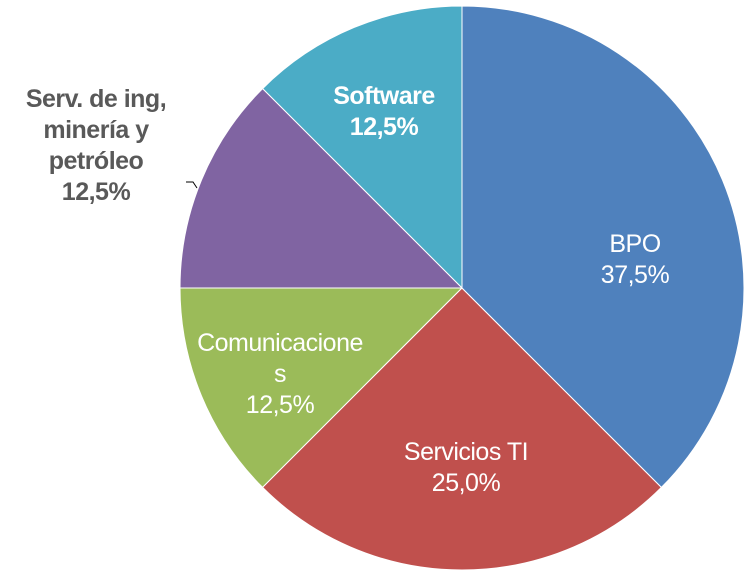  Describe the element at coordinates (635, 244) in the screenshot. I see `category-label: BPO` at that location.